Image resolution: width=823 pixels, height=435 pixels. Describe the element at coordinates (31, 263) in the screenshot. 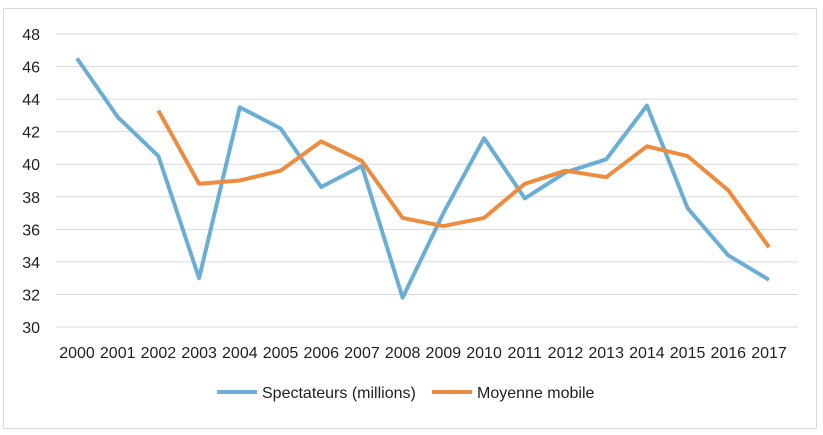

I see `y-tick-label: 34` at that location.